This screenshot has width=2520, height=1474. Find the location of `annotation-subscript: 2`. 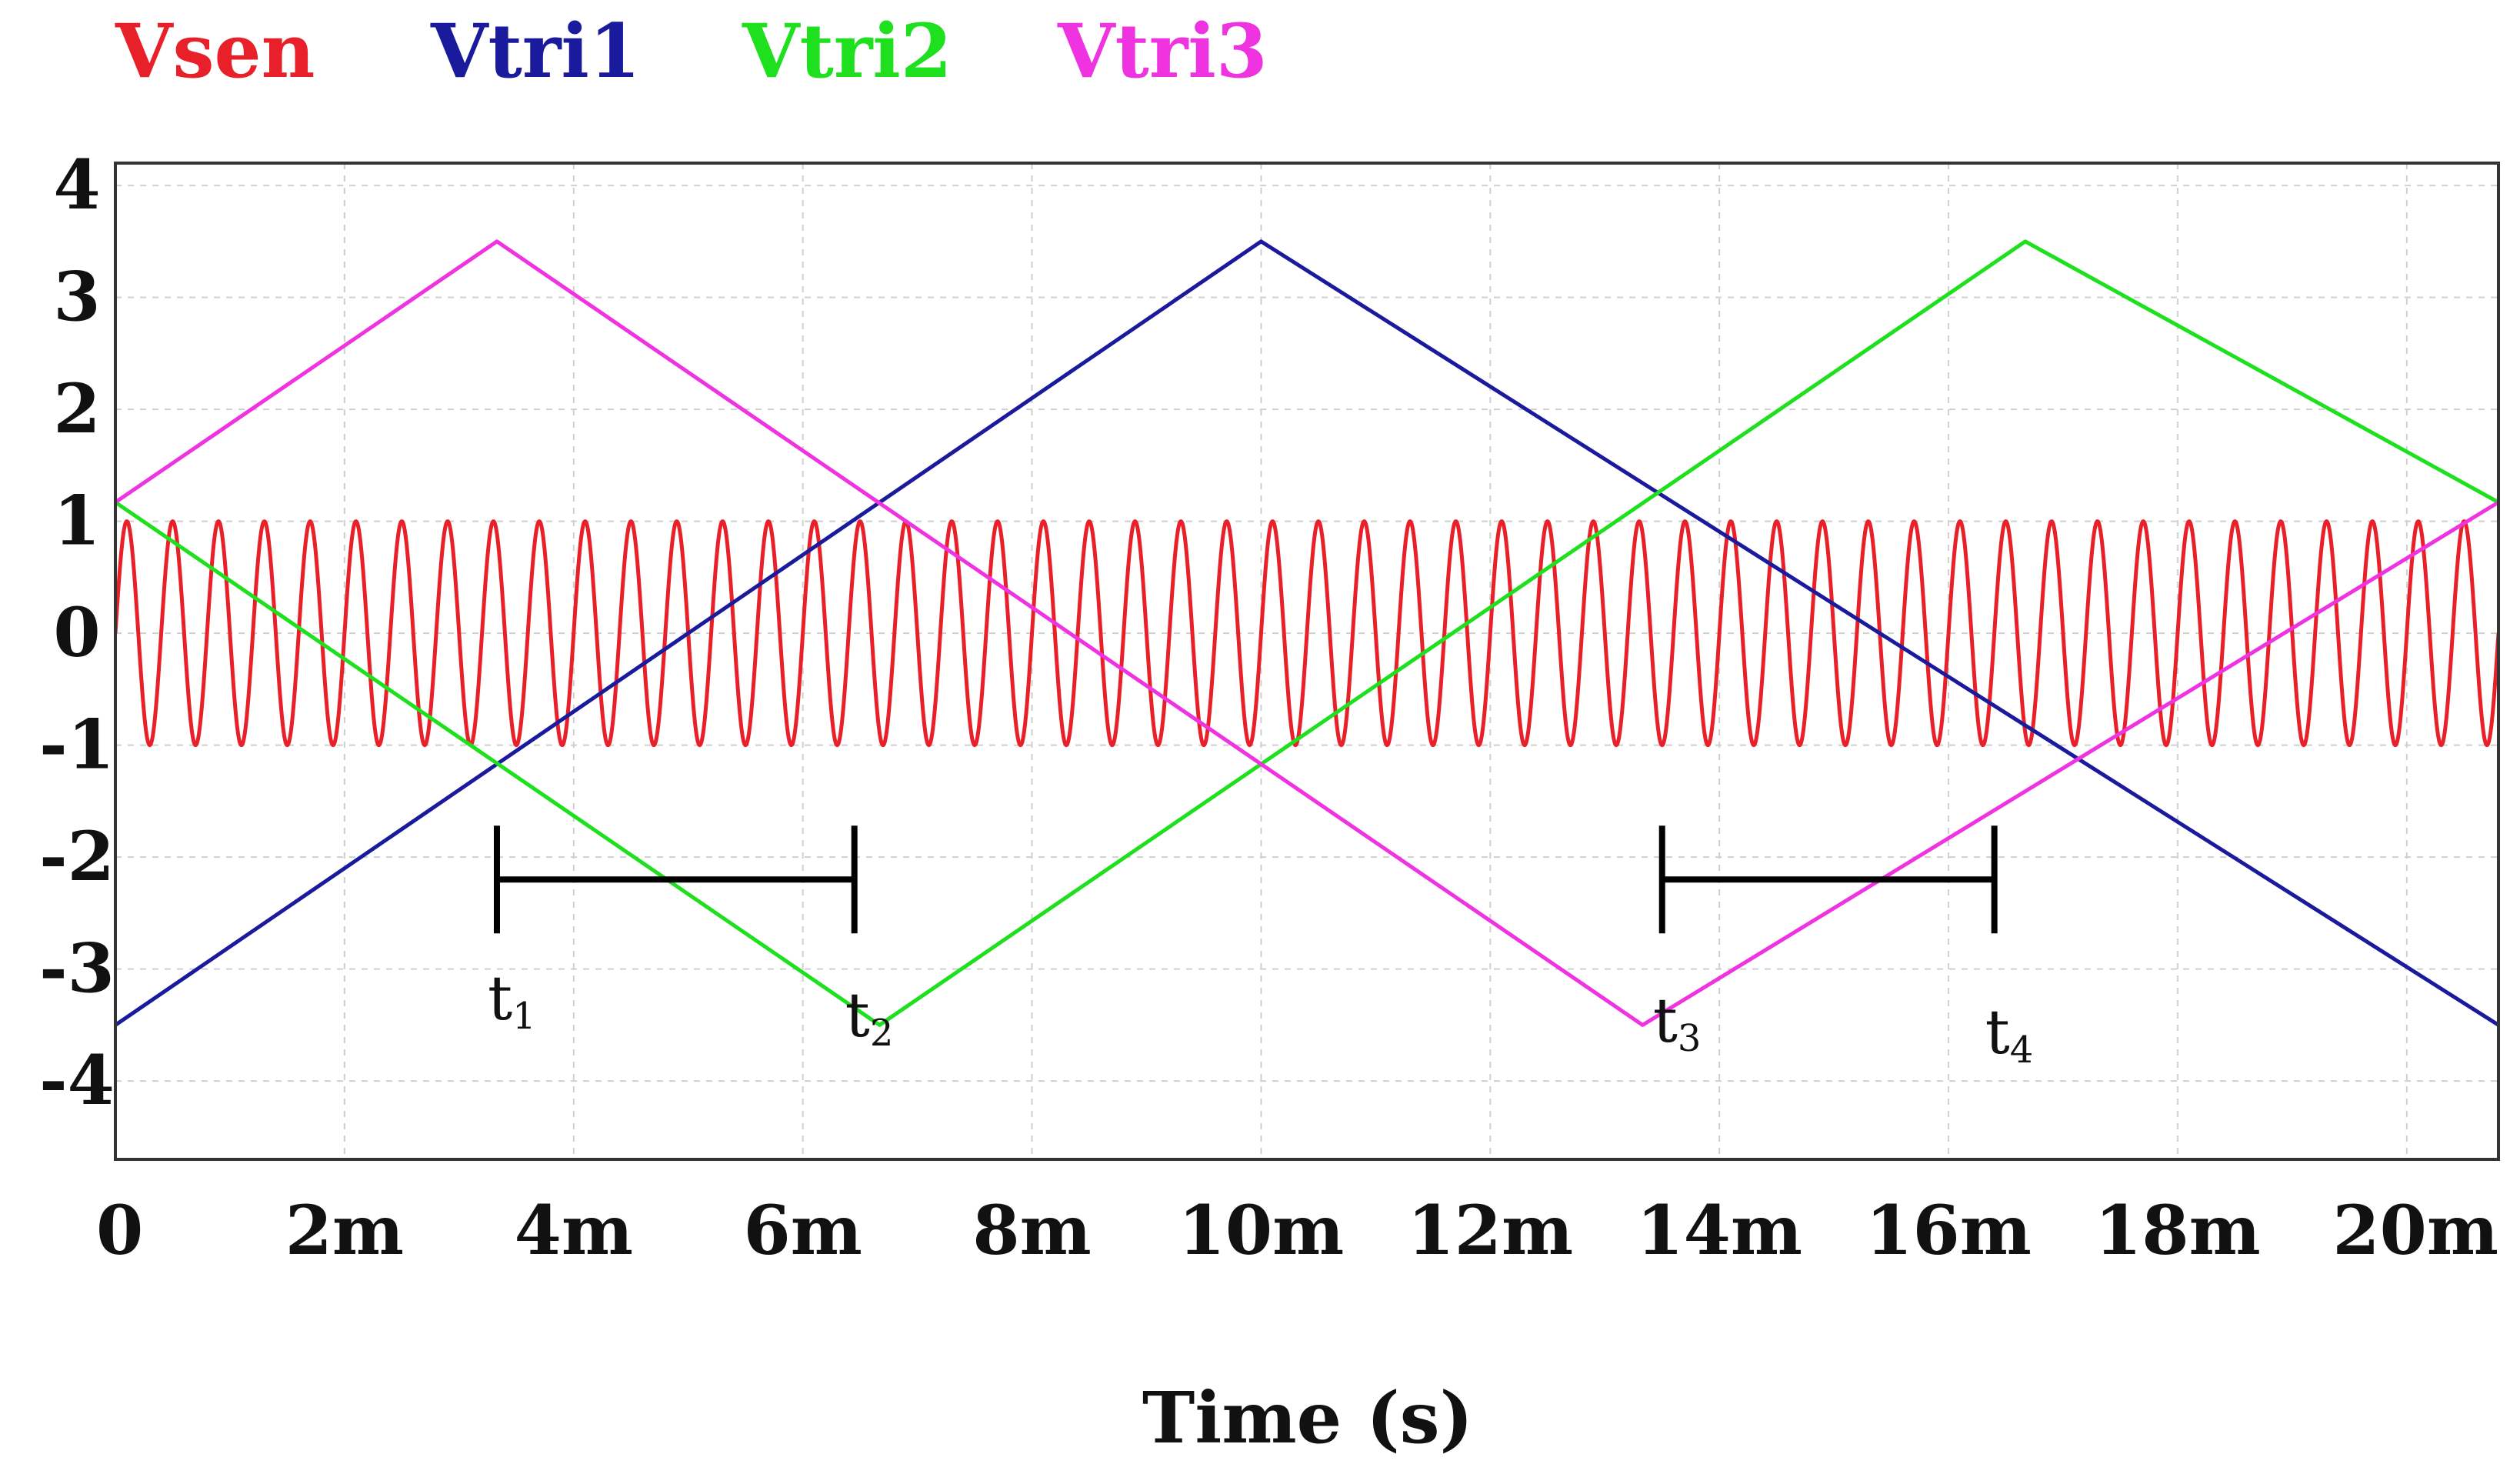

annotation-subscript: 2 is located at coordinates (882, 1033).